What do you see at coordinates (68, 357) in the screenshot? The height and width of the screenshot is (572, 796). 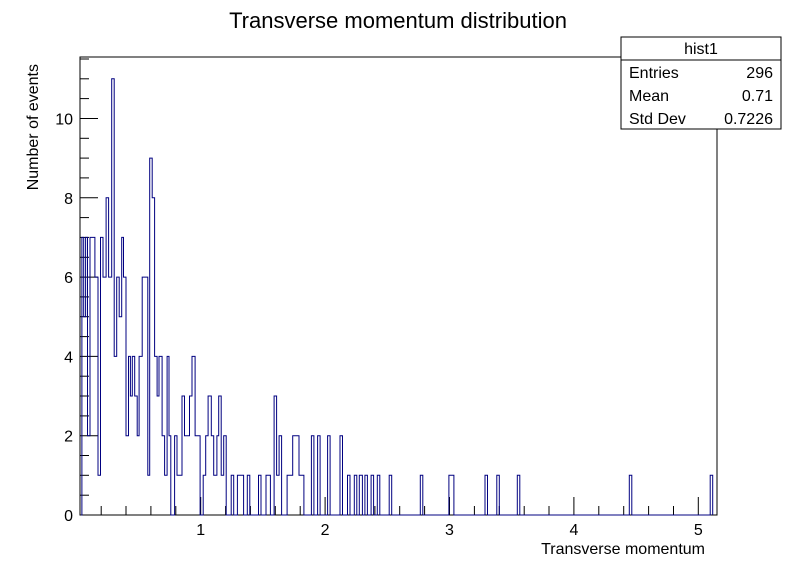 I see `y-tick-label: 4` at bounding box center [68, 357].